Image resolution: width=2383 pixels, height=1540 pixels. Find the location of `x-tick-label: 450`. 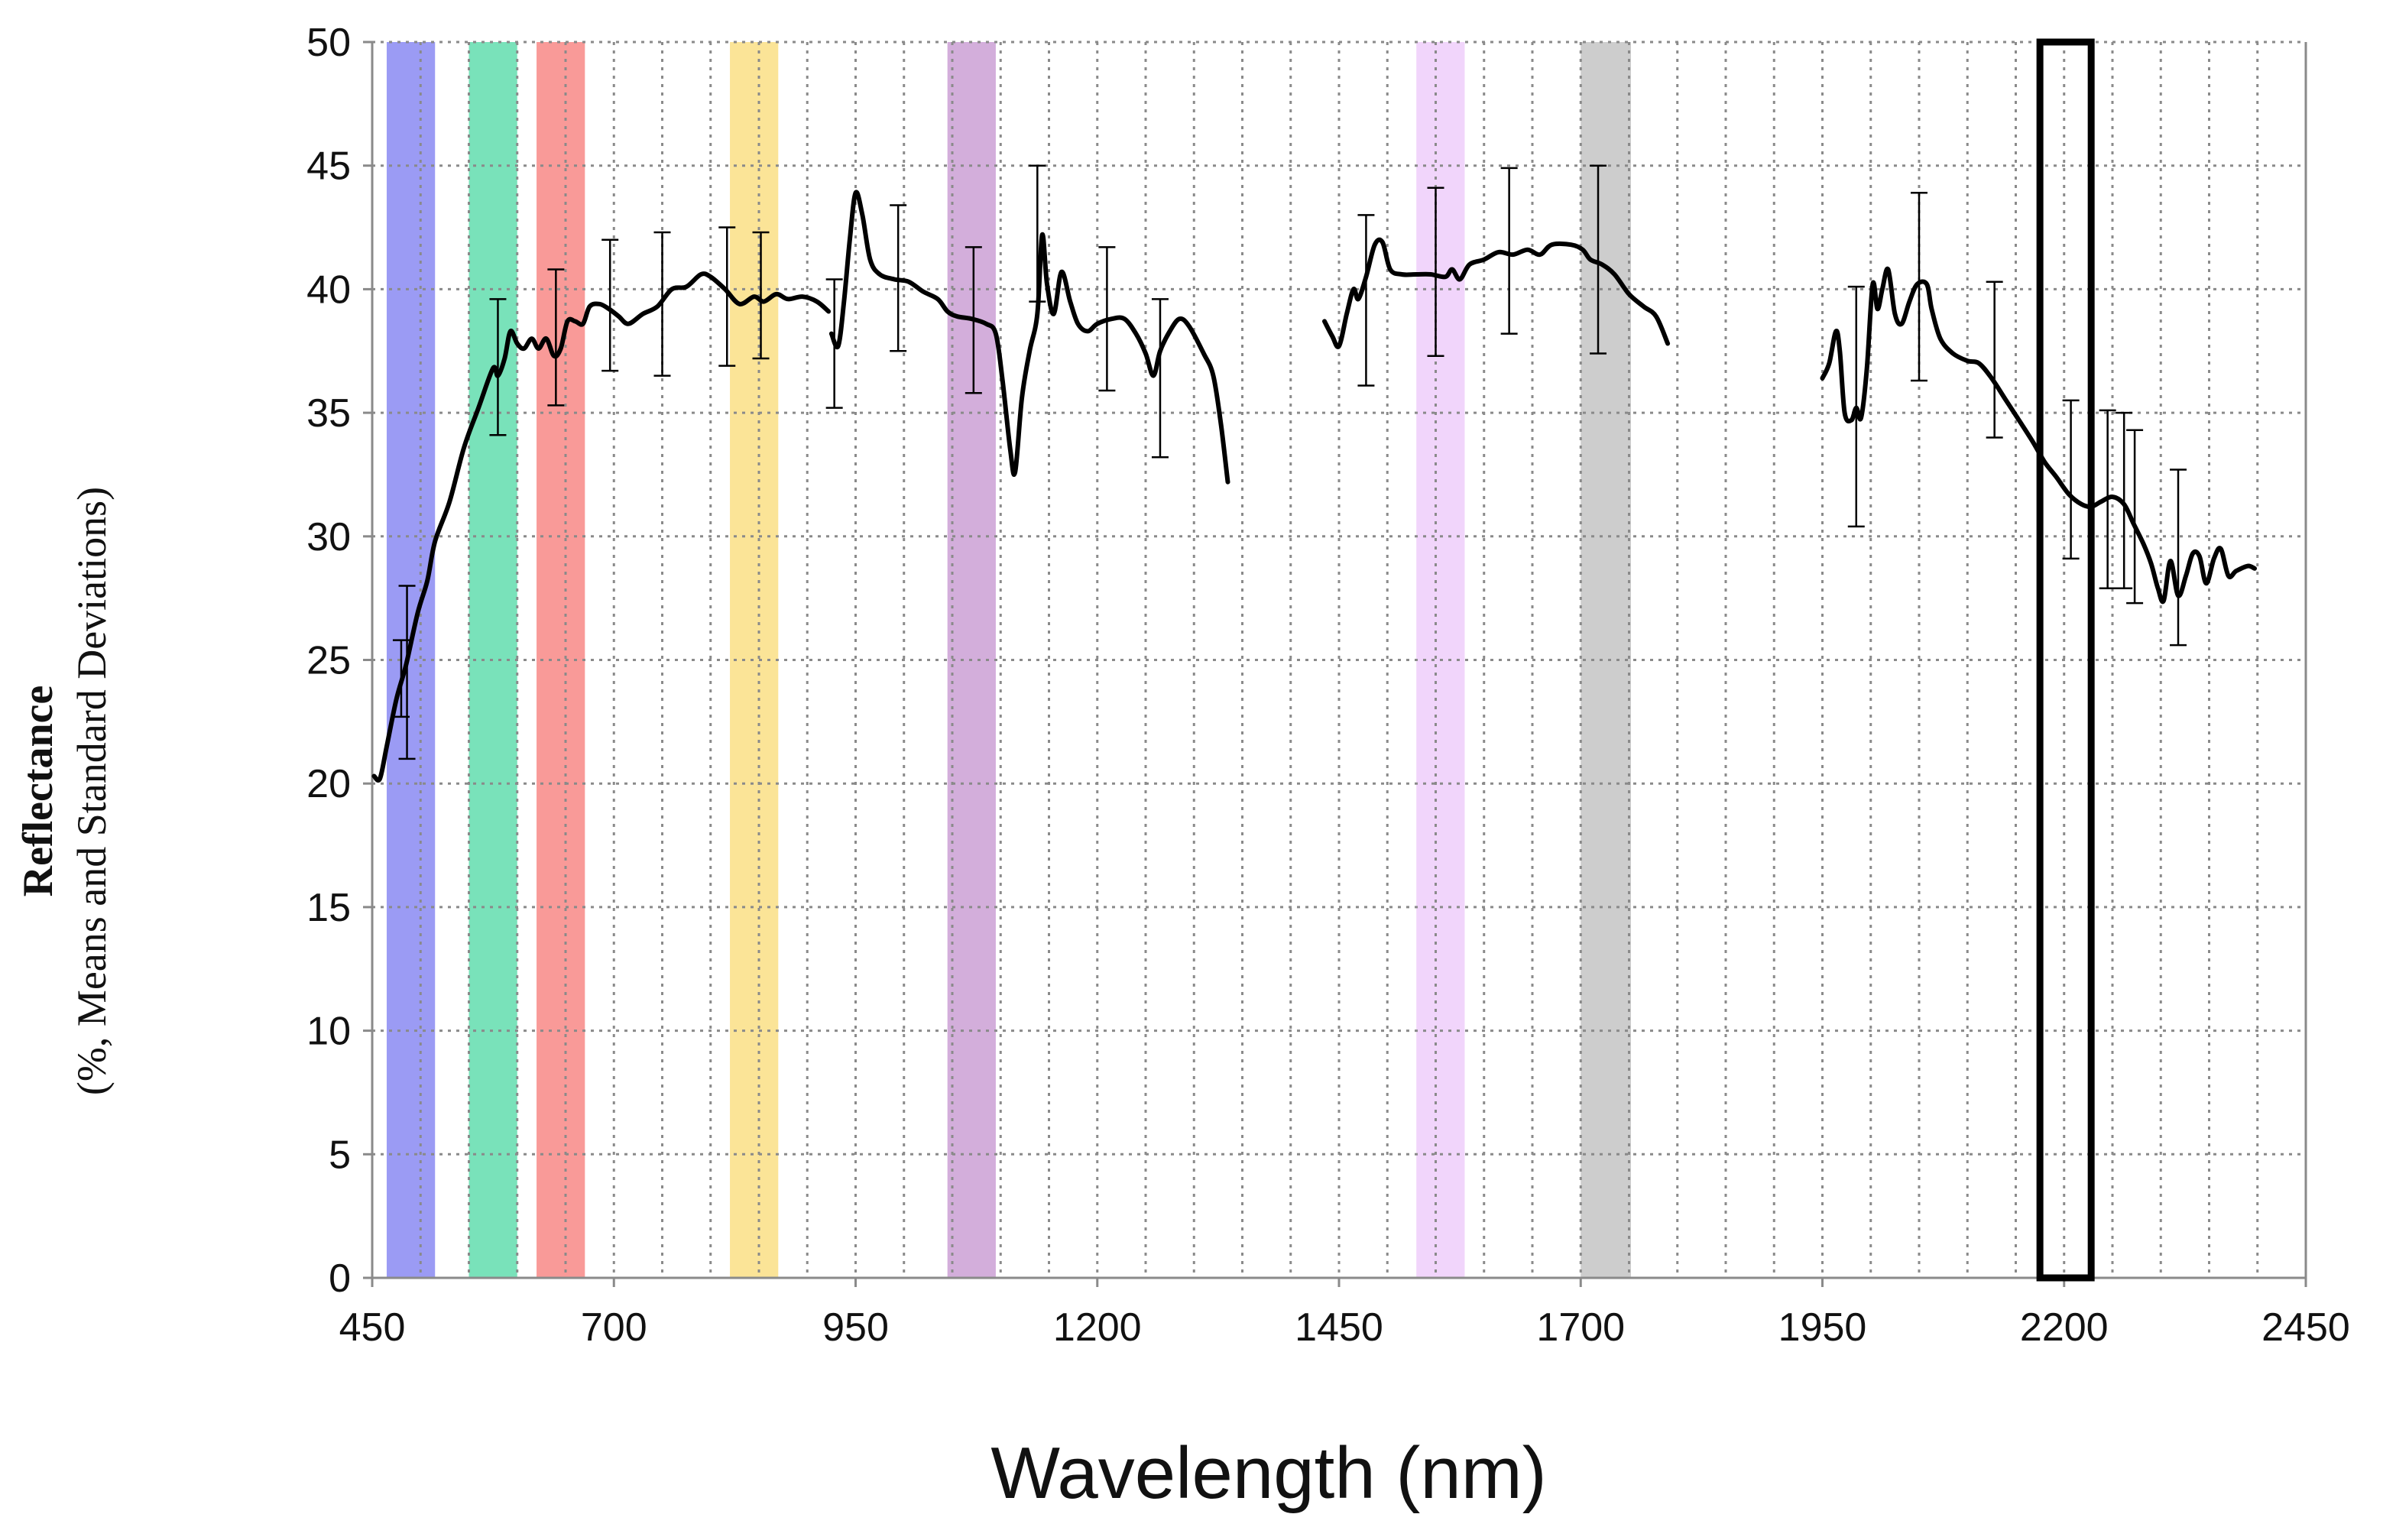

x-tick-label: 450 is located at coordinates (372, 1327).